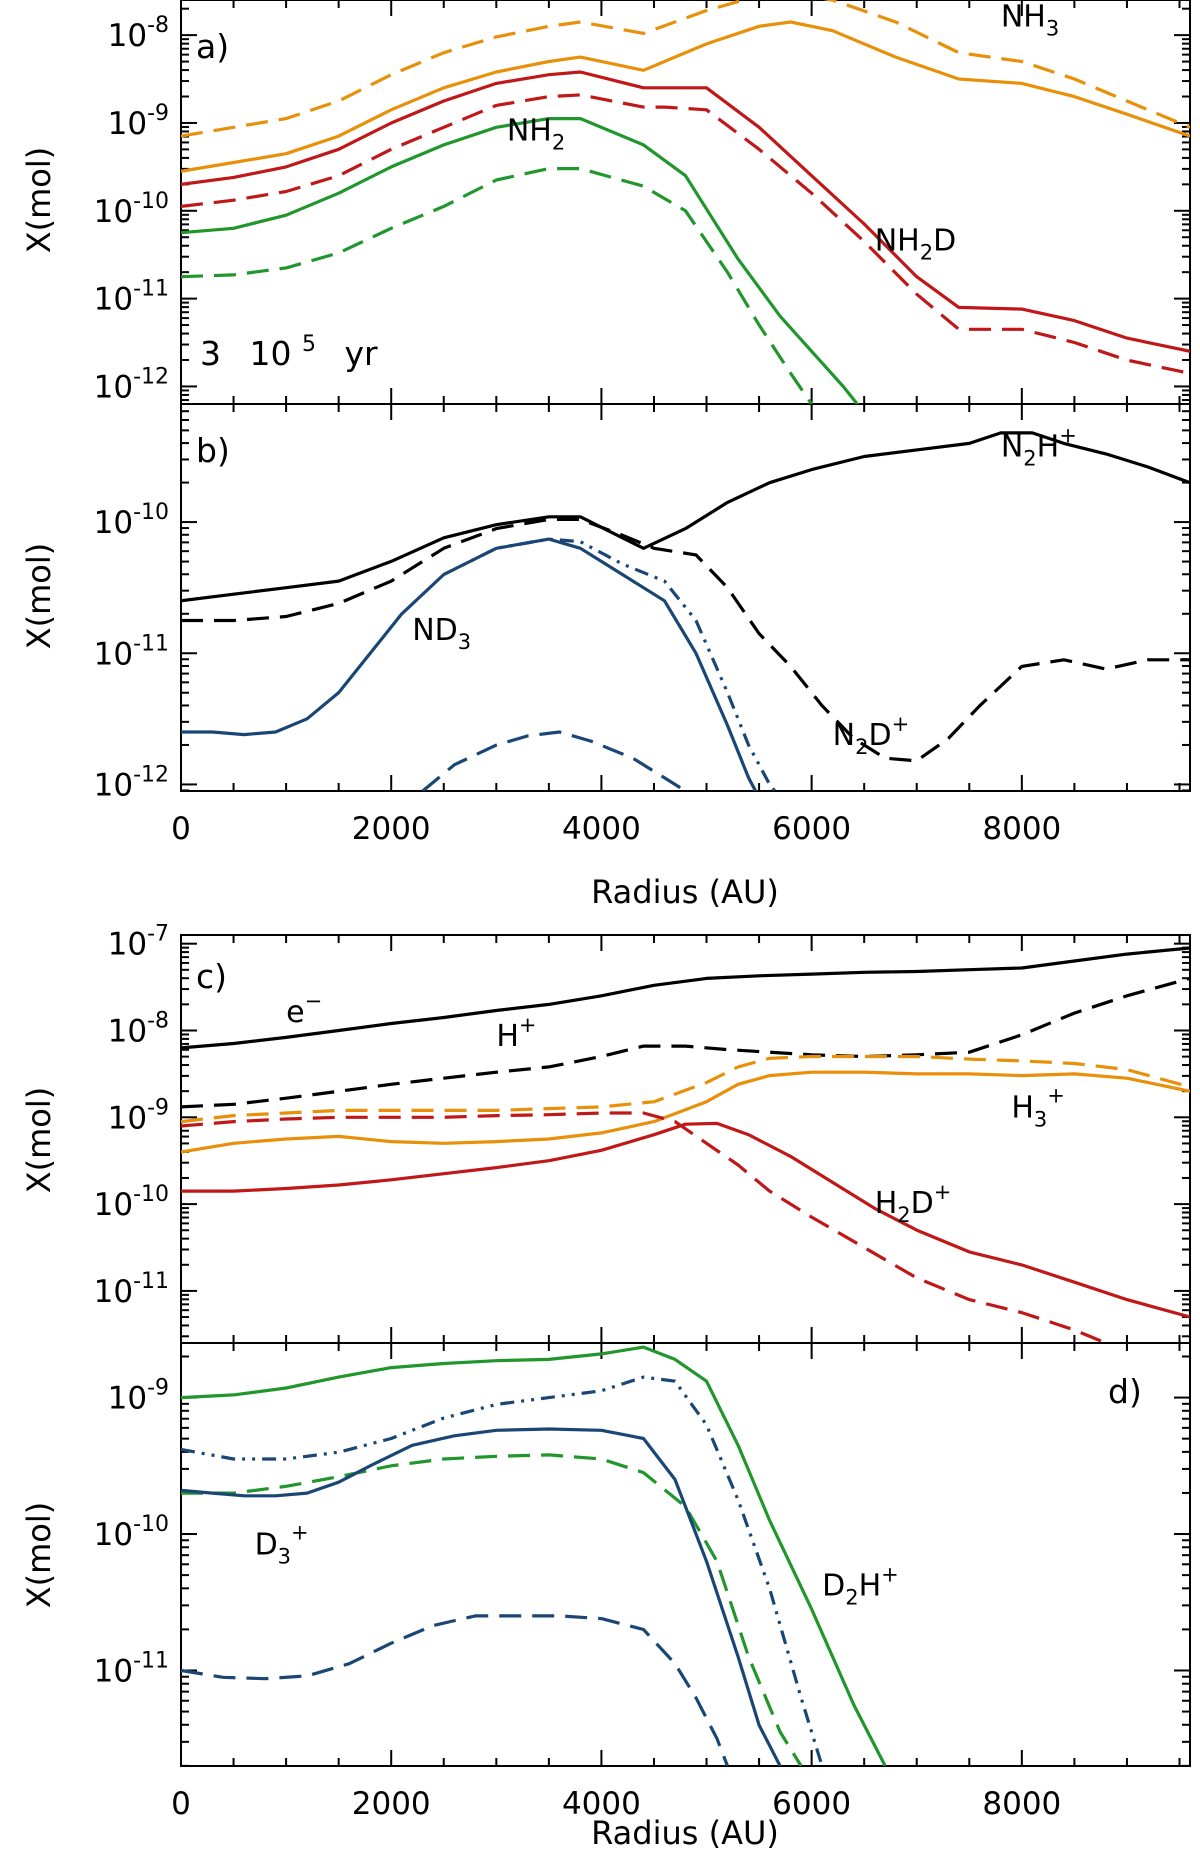 Image resolution: width=1200 pixels, height=1857 pixels. I want to click on panel-b-xtick-label: 2000, so click(391, 829).